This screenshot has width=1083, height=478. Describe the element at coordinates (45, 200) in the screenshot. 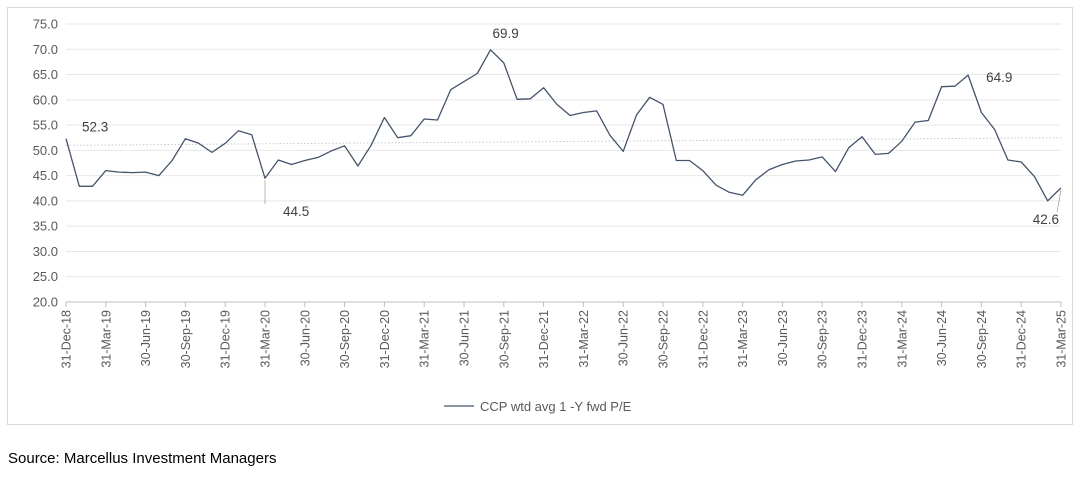

I see `y-tick-label: 40.0` at that location.